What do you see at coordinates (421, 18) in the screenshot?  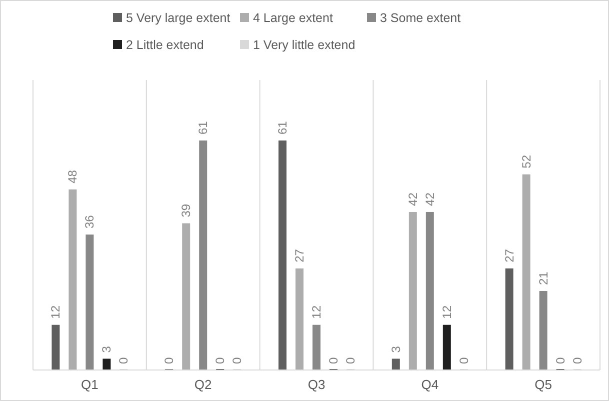 I see `legend-label: 3 Some extent` at bounding box center [421, 18].